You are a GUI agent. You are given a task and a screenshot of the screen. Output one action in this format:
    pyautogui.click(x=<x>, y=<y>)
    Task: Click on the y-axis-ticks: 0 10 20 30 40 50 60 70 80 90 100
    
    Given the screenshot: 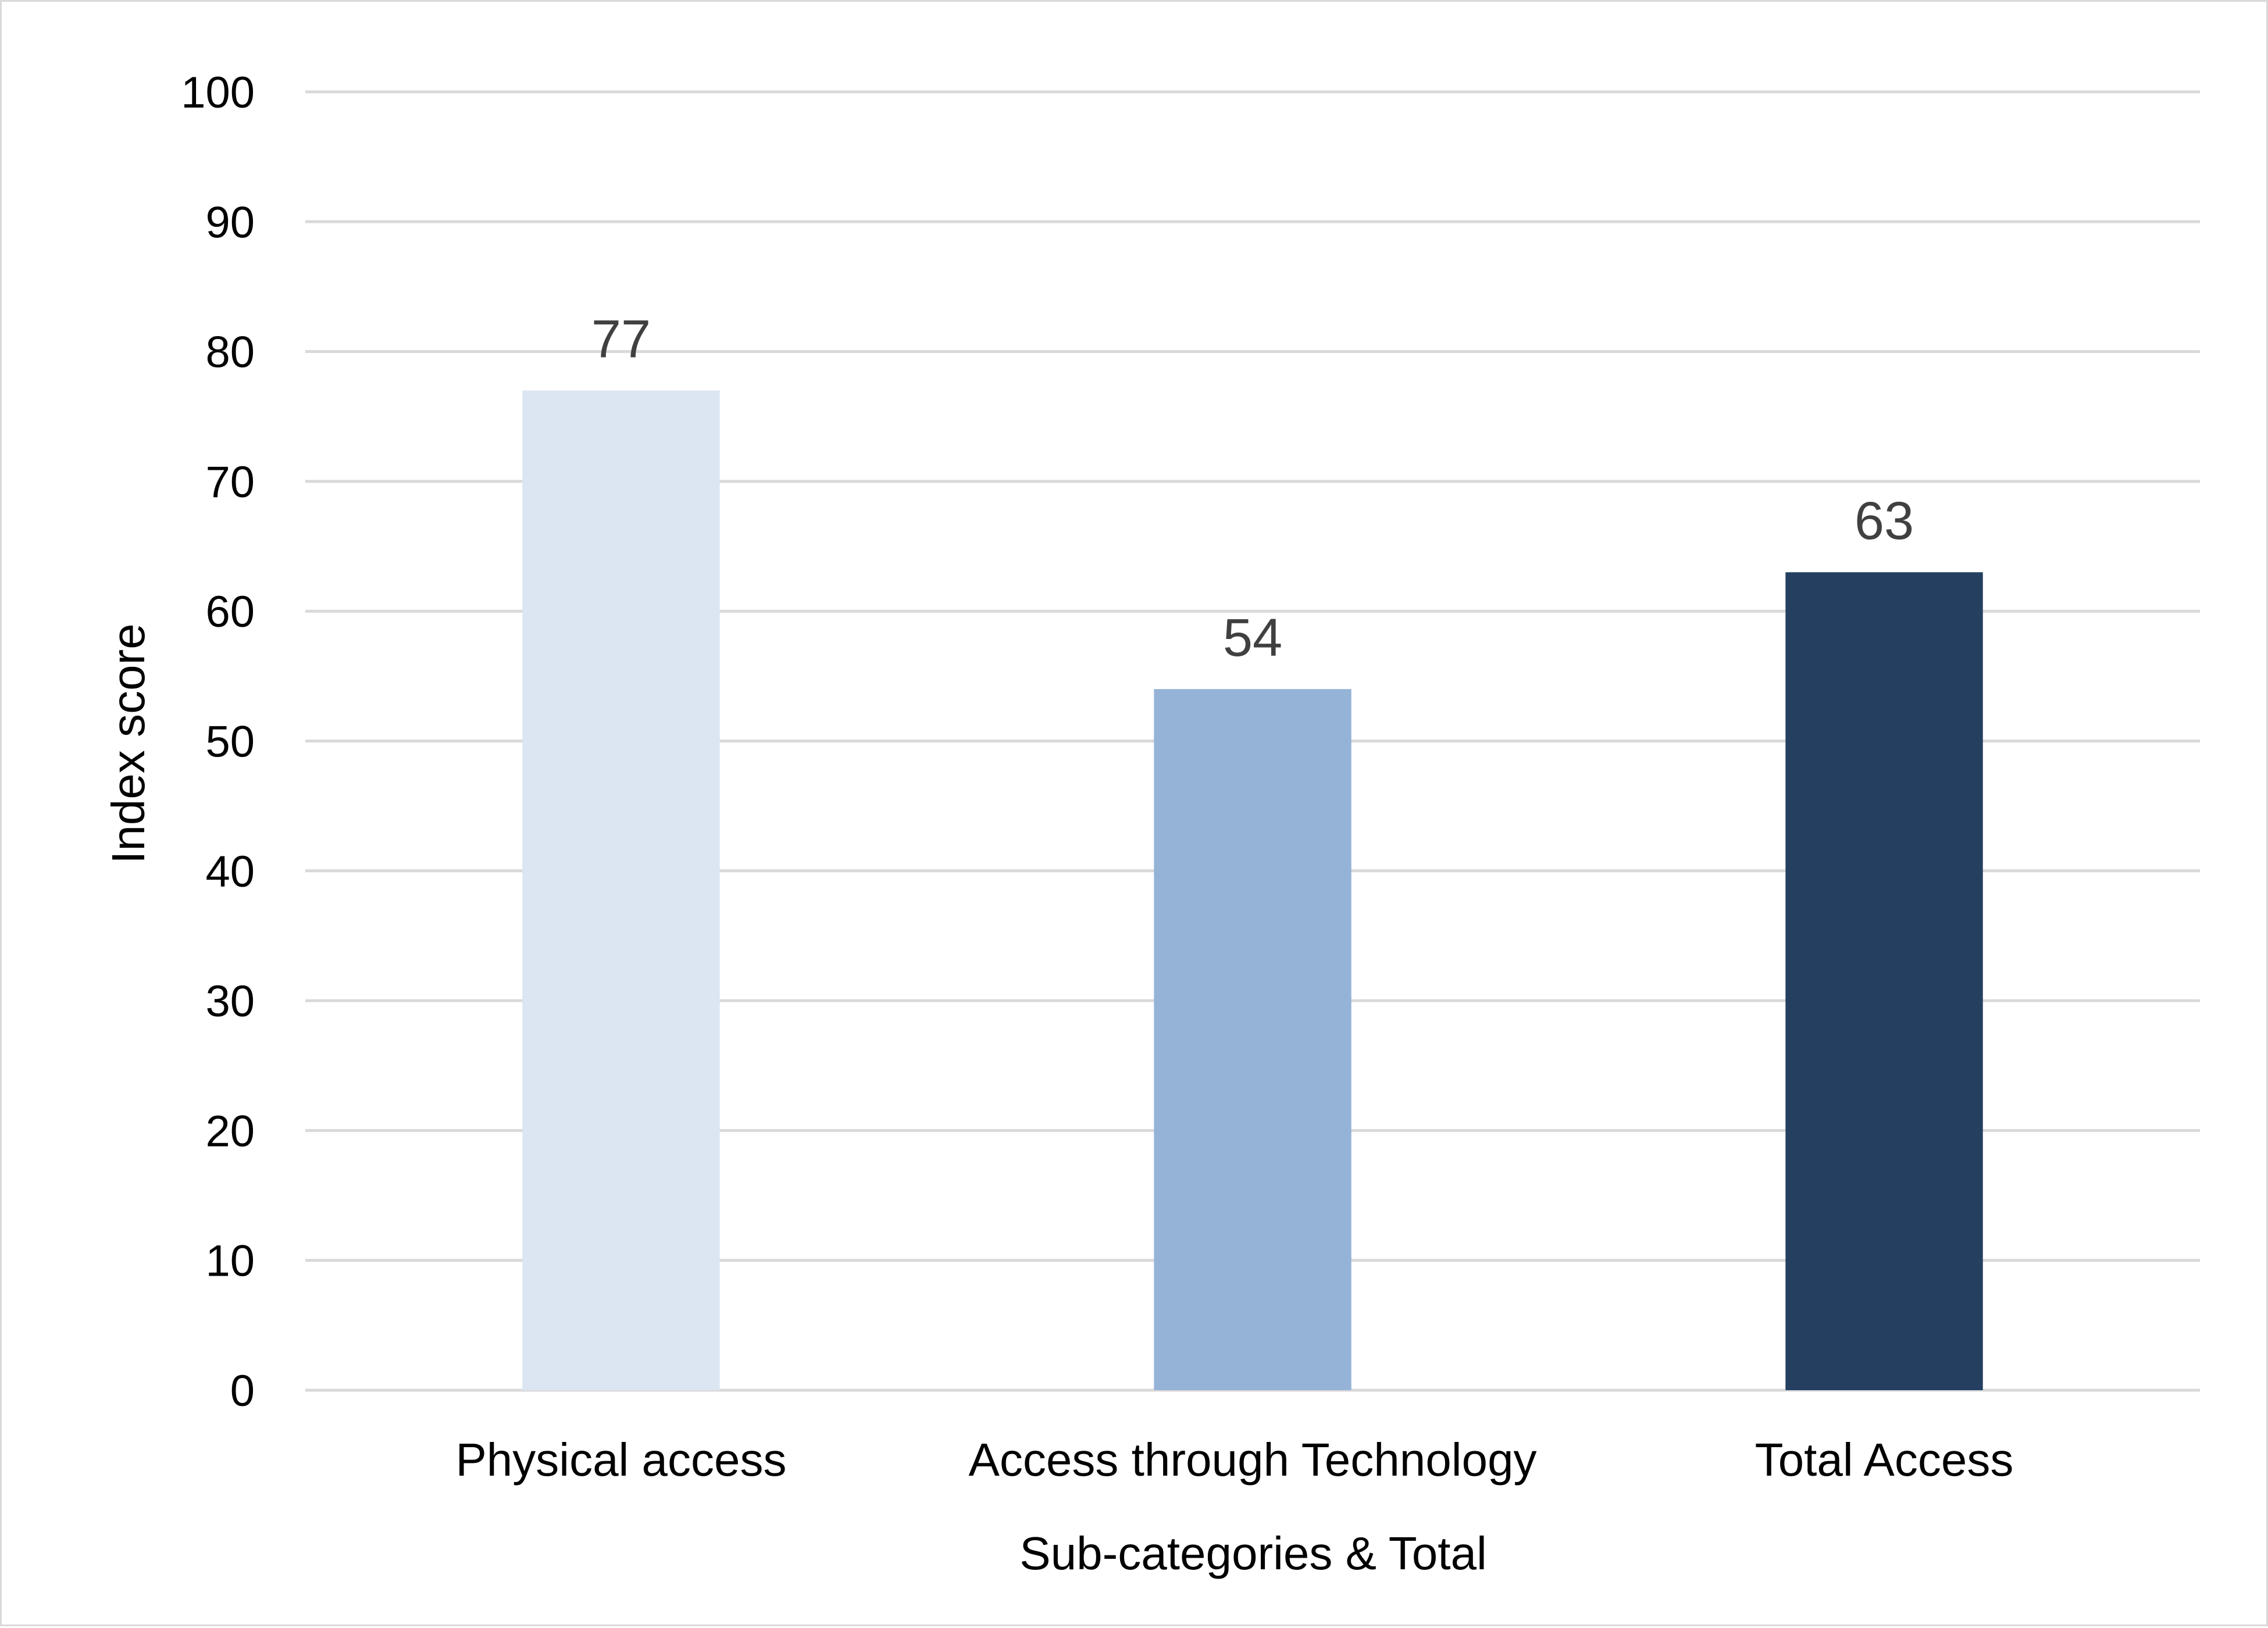 What is the action you would take?
    pyautogui.click(x=218, y=742)
    